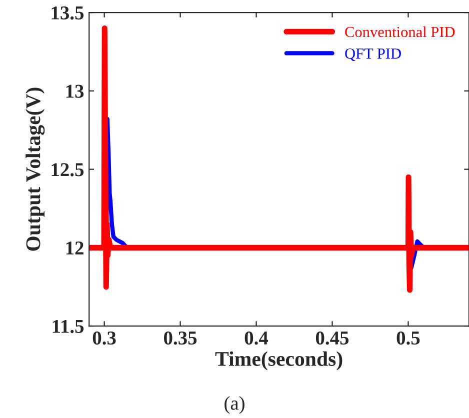  What do you see at coordinates (256, 338) in the screenshot?
I see `x-tick-label: 0.4` at bounding box center [256, 338].